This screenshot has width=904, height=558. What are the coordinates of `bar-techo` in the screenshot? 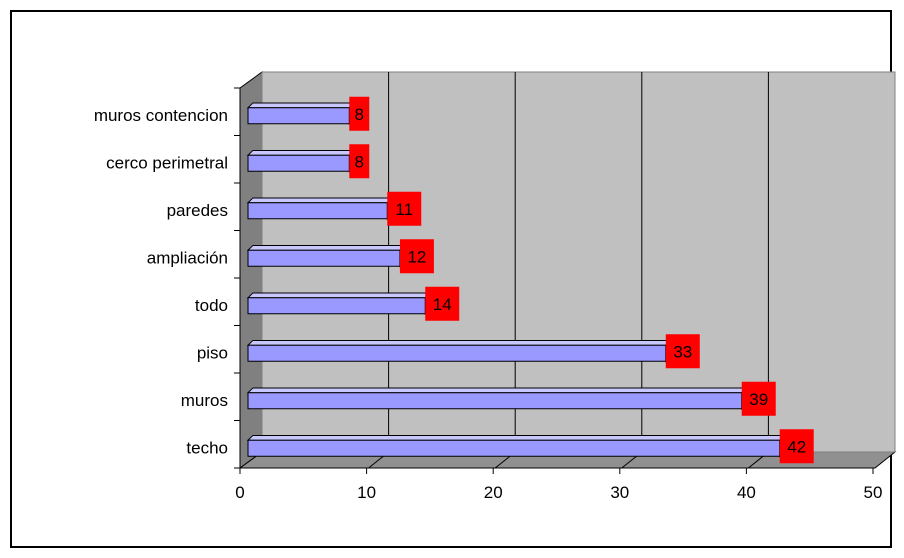 It's located at (516, 446).